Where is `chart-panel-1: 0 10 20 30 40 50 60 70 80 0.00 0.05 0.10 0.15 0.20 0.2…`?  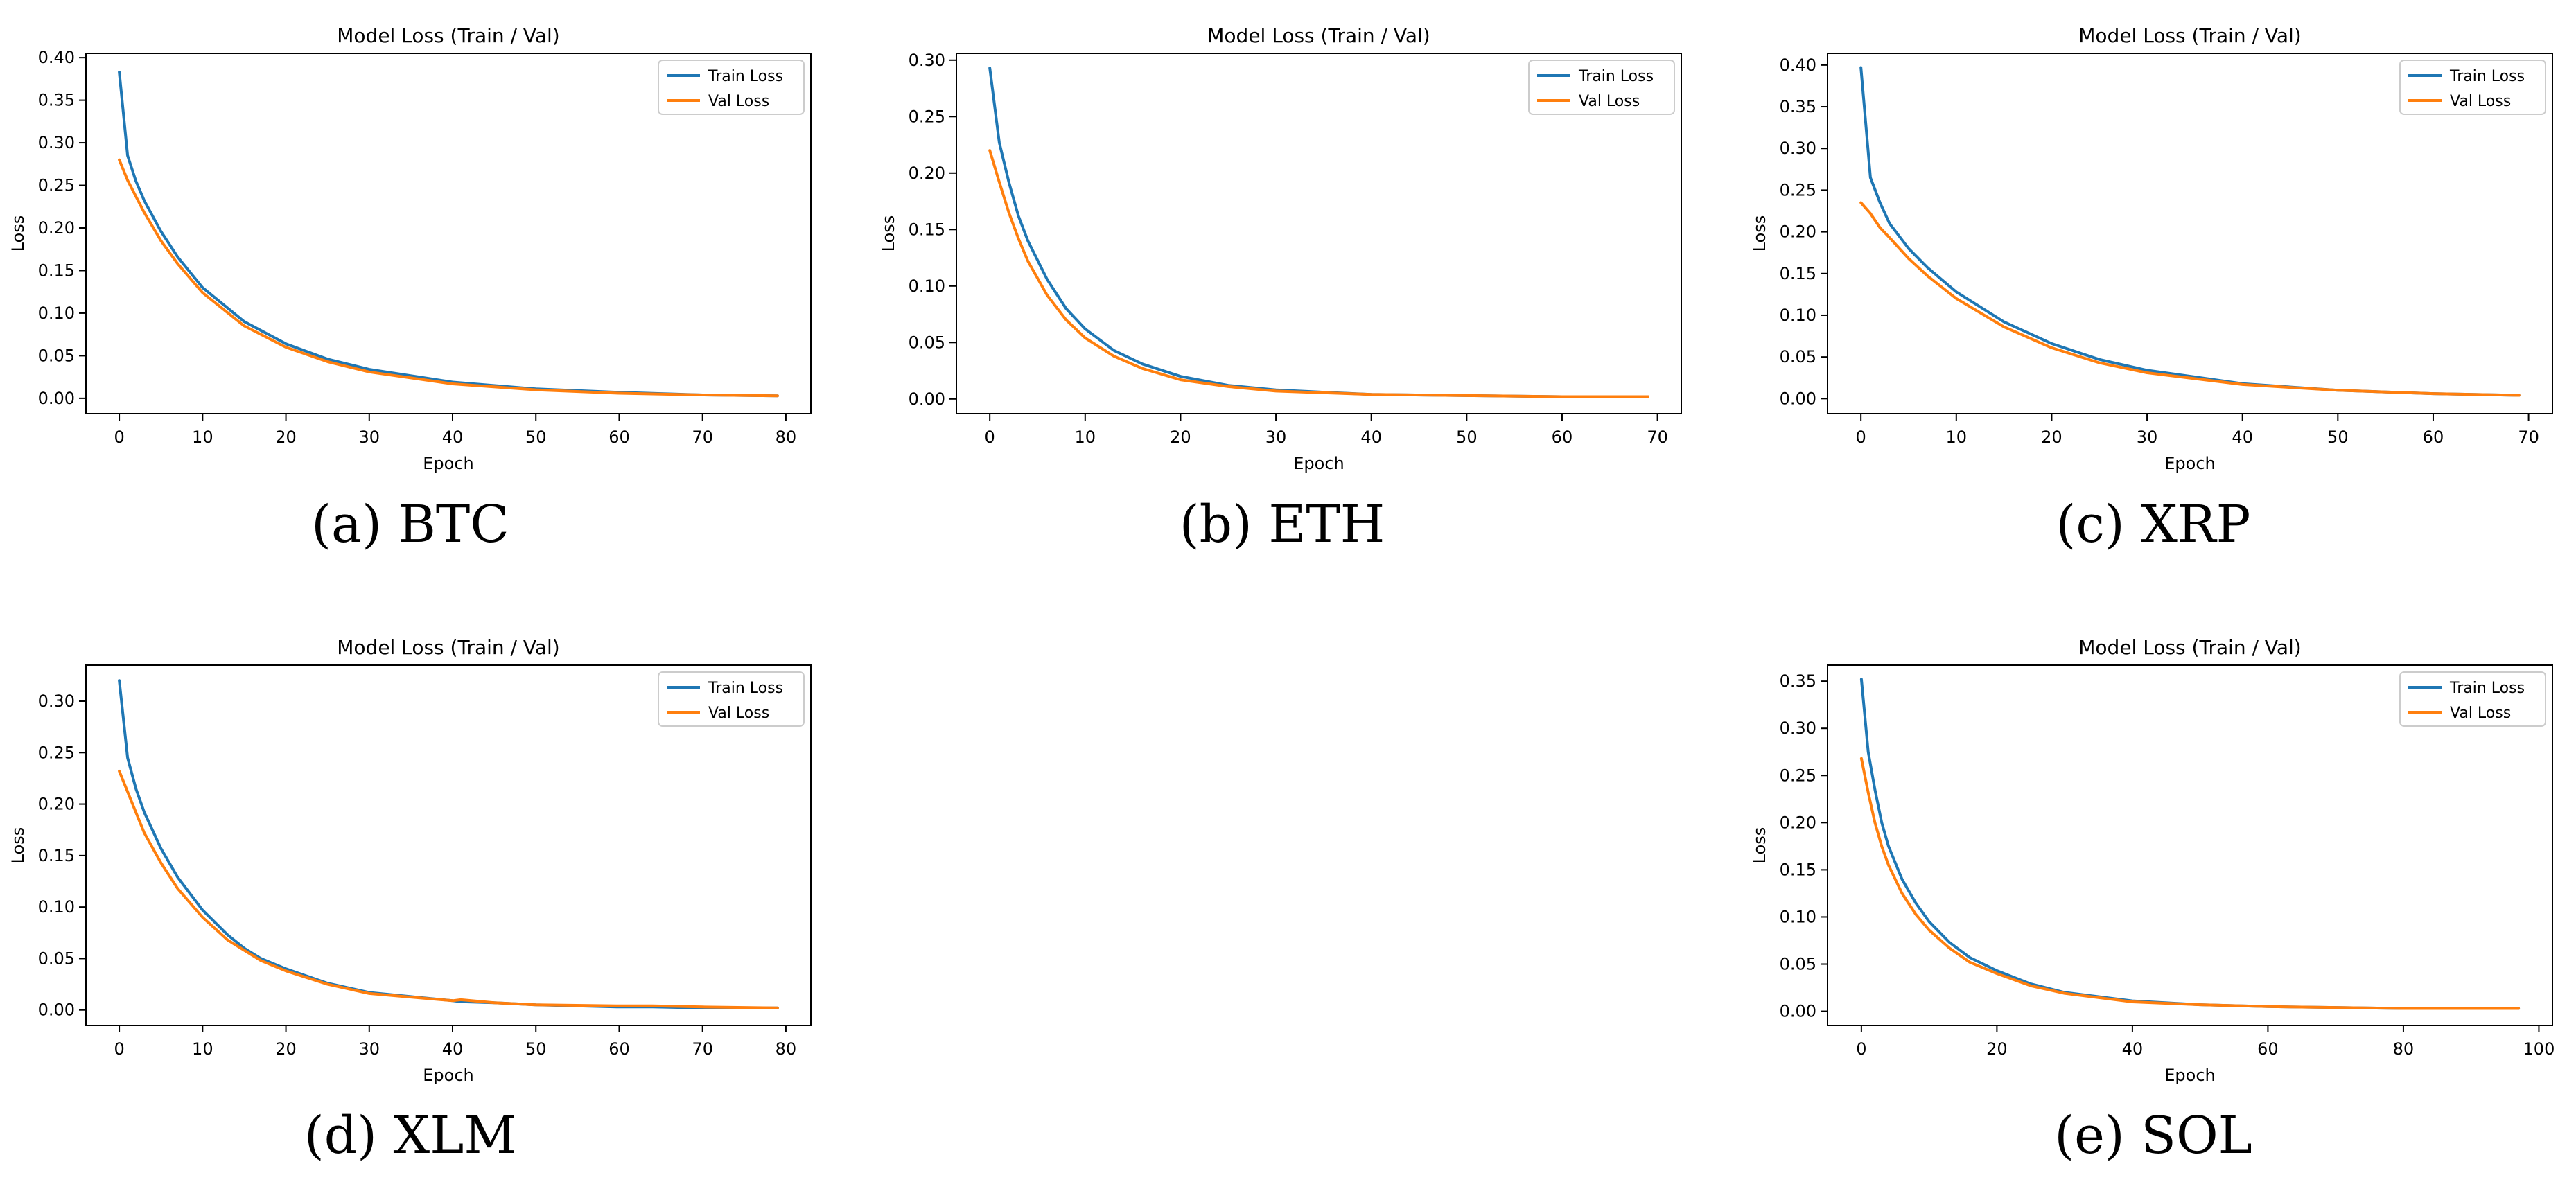 chart-panel-1: 0 10 20 30 40 50 60 70 80 0.00 0.05 0.10 0.15 0.20 0.2… is located at coordinates (410, 248).